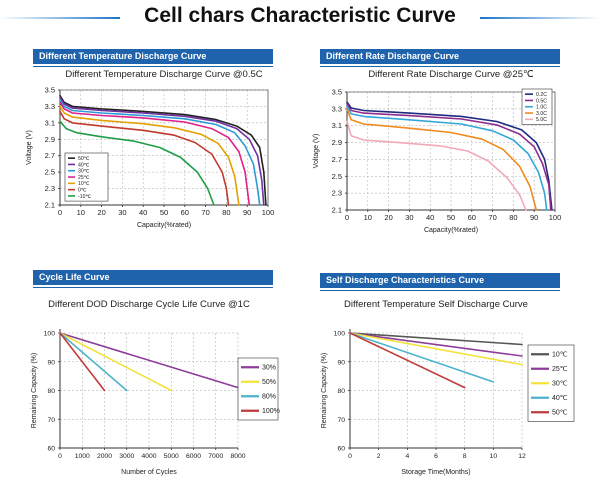  What do you see at coordinates (337, 210) in the screenshot?
I see `y-tick-label: 2.1` at bounding box center [337, 210].